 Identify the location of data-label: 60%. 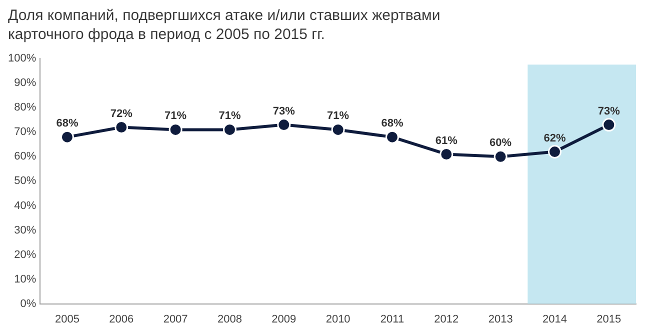
(501, 143).